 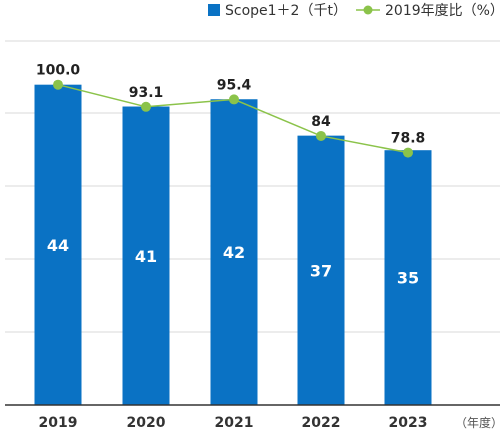 What do you see at coordinates (321, 423) in the screenshot?
I see `x-tick-label: 2022` at bounding box center [321, 423].